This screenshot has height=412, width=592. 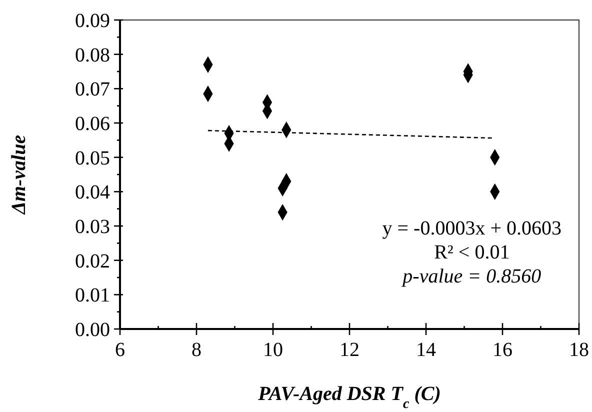 What do you see at coordinates (472, 229) in the screenshot?
I see `annotation: y = -0.0003x + 0.0603` at bounding box center [472, 229].